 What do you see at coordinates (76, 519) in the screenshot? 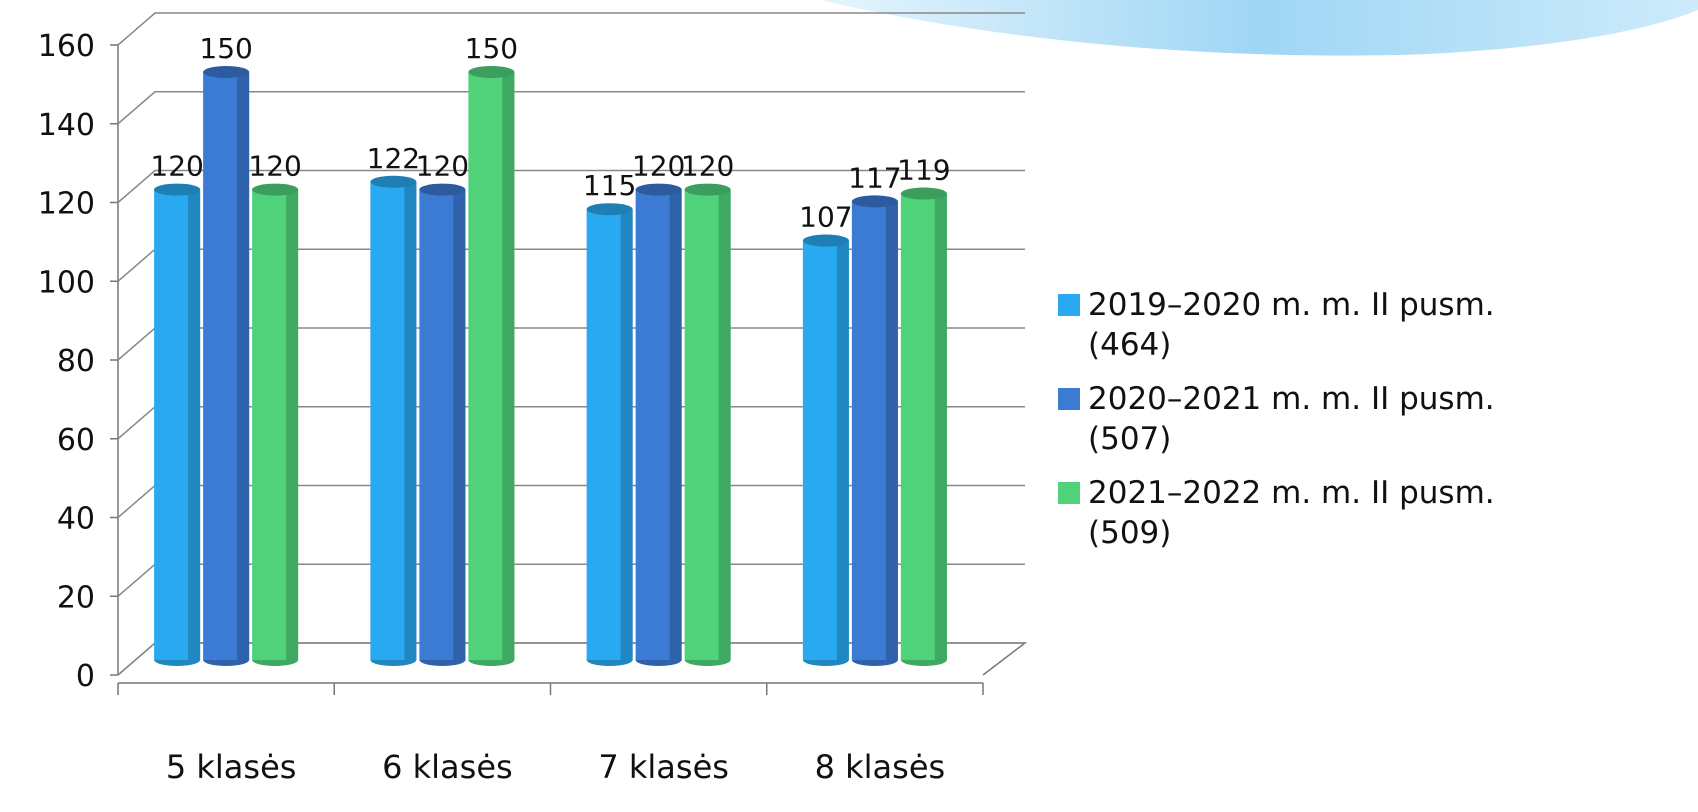
I see `y-tick-label: 40` at bounding box center [76, 519].